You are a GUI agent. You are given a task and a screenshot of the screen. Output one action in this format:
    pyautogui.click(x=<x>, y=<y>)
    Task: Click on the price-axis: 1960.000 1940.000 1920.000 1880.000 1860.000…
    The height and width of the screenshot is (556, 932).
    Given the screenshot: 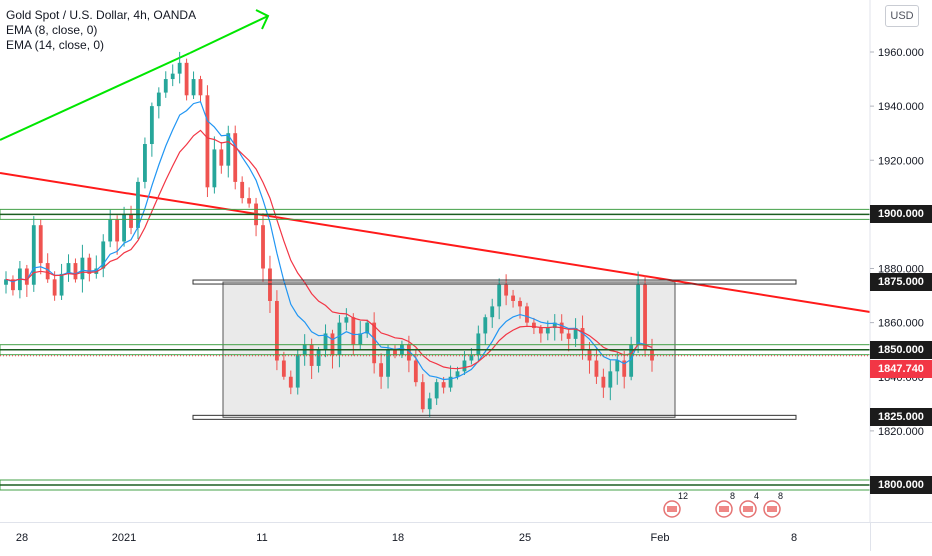 What is the action you would take?
    pyautogui.click(x=896, y=261)
    